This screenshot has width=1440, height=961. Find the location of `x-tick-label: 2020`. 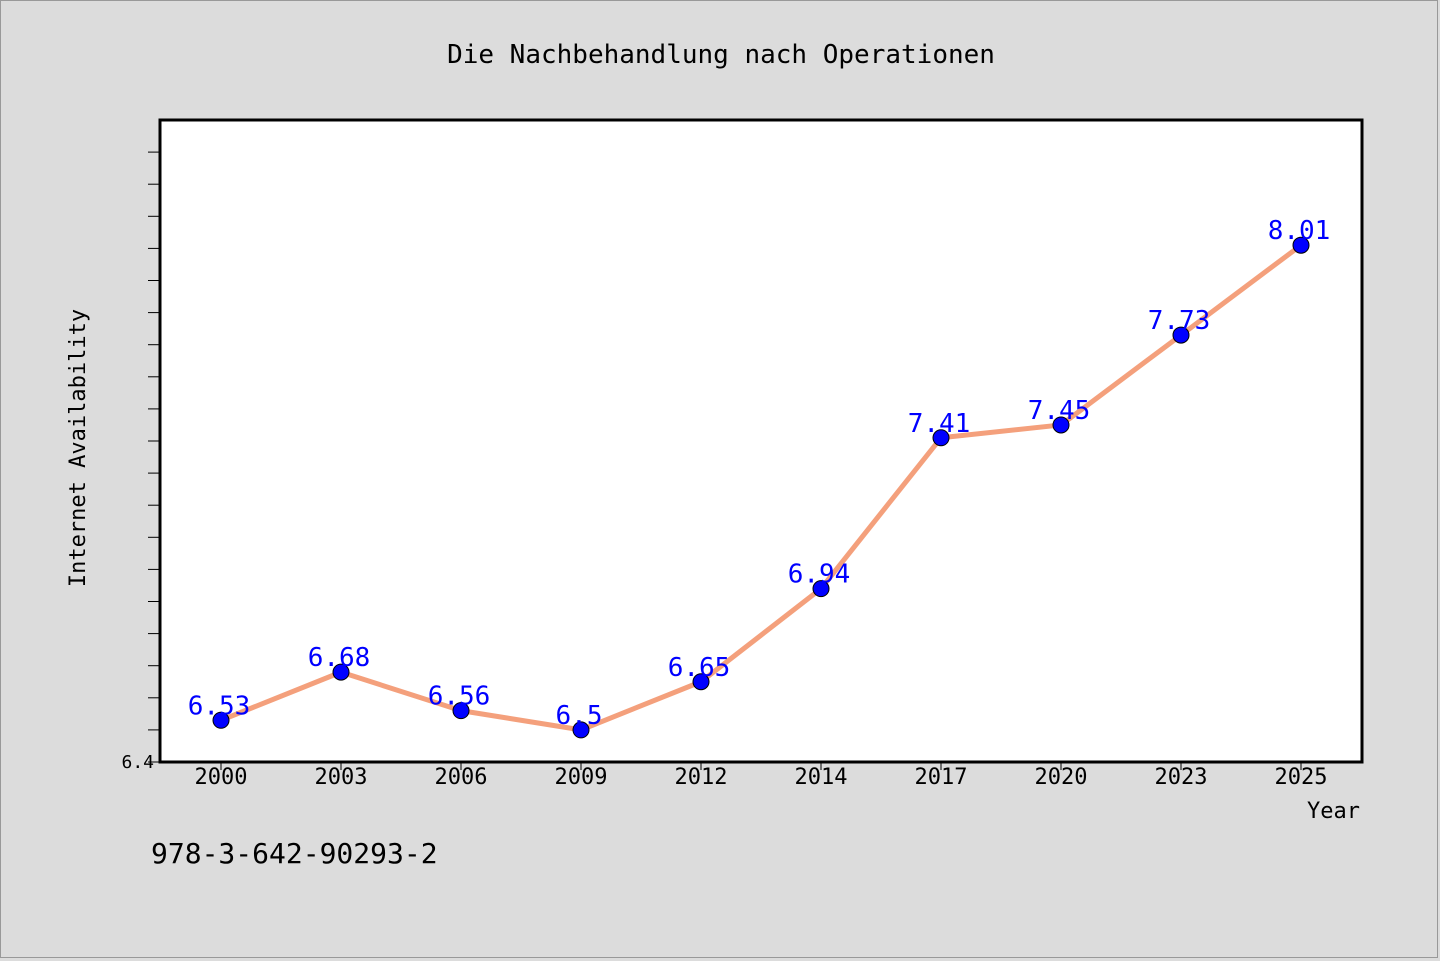

x-tick-label: 2020 is located at coordinates (1061, 777).